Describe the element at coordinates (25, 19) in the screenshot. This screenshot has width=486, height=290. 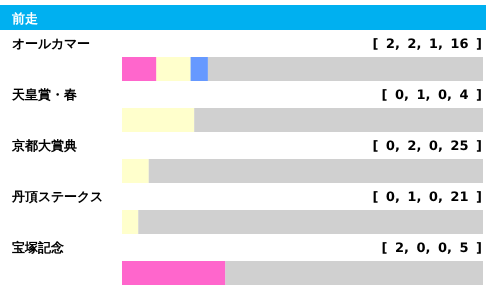
I see `title: 前走` at that location.